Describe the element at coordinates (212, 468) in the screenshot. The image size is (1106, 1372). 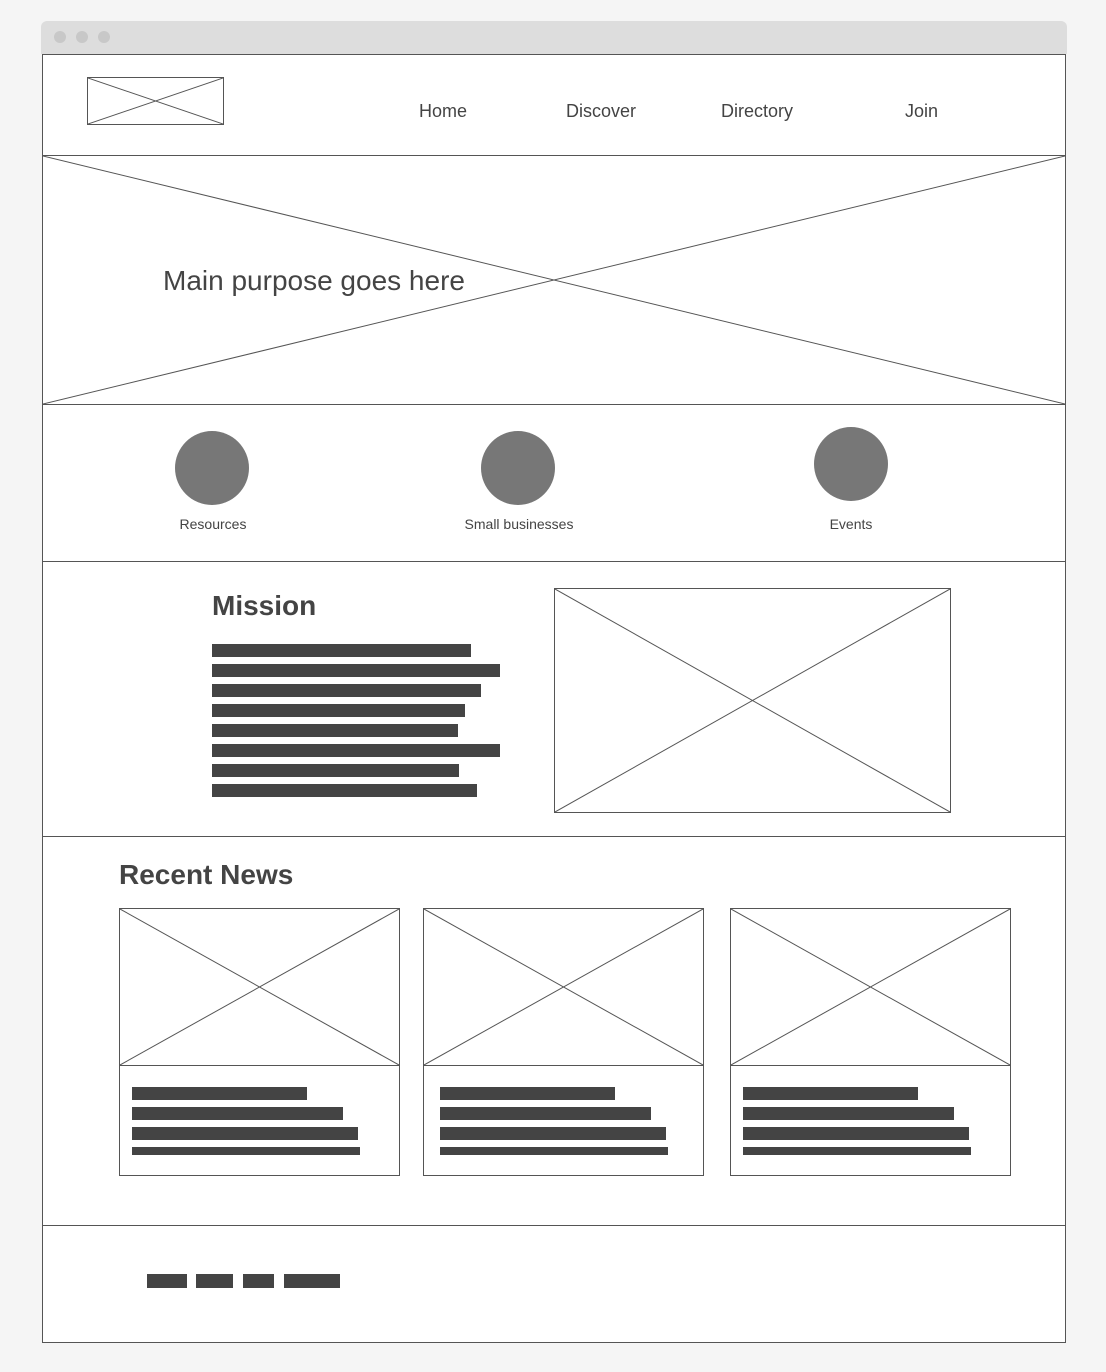
I see `resources-circle-icon` at that location.